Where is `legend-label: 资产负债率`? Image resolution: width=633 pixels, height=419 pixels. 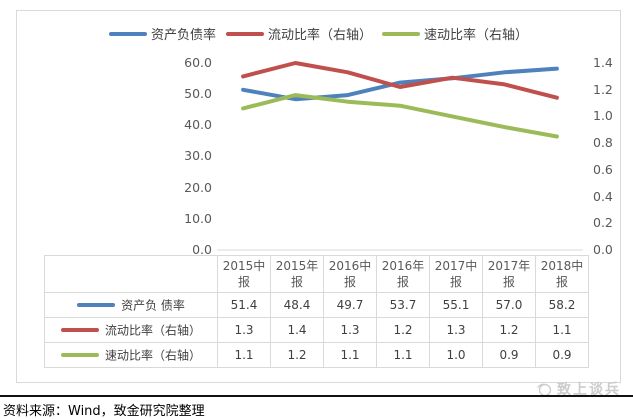
legend-label: 资产负债率 is located at coordinates (183, 35).